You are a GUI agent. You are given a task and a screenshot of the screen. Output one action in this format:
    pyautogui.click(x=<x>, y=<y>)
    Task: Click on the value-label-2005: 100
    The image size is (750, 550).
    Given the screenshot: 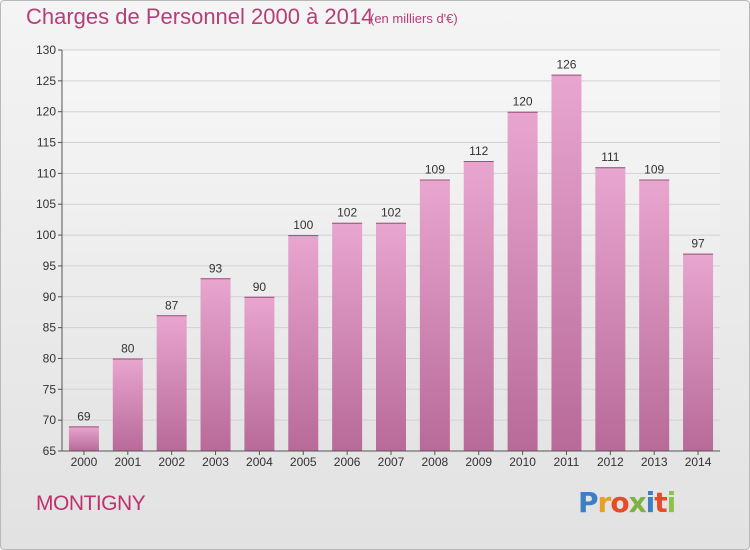 What is the action you would take?
    pyautogui.click(x=303, y=225)
    